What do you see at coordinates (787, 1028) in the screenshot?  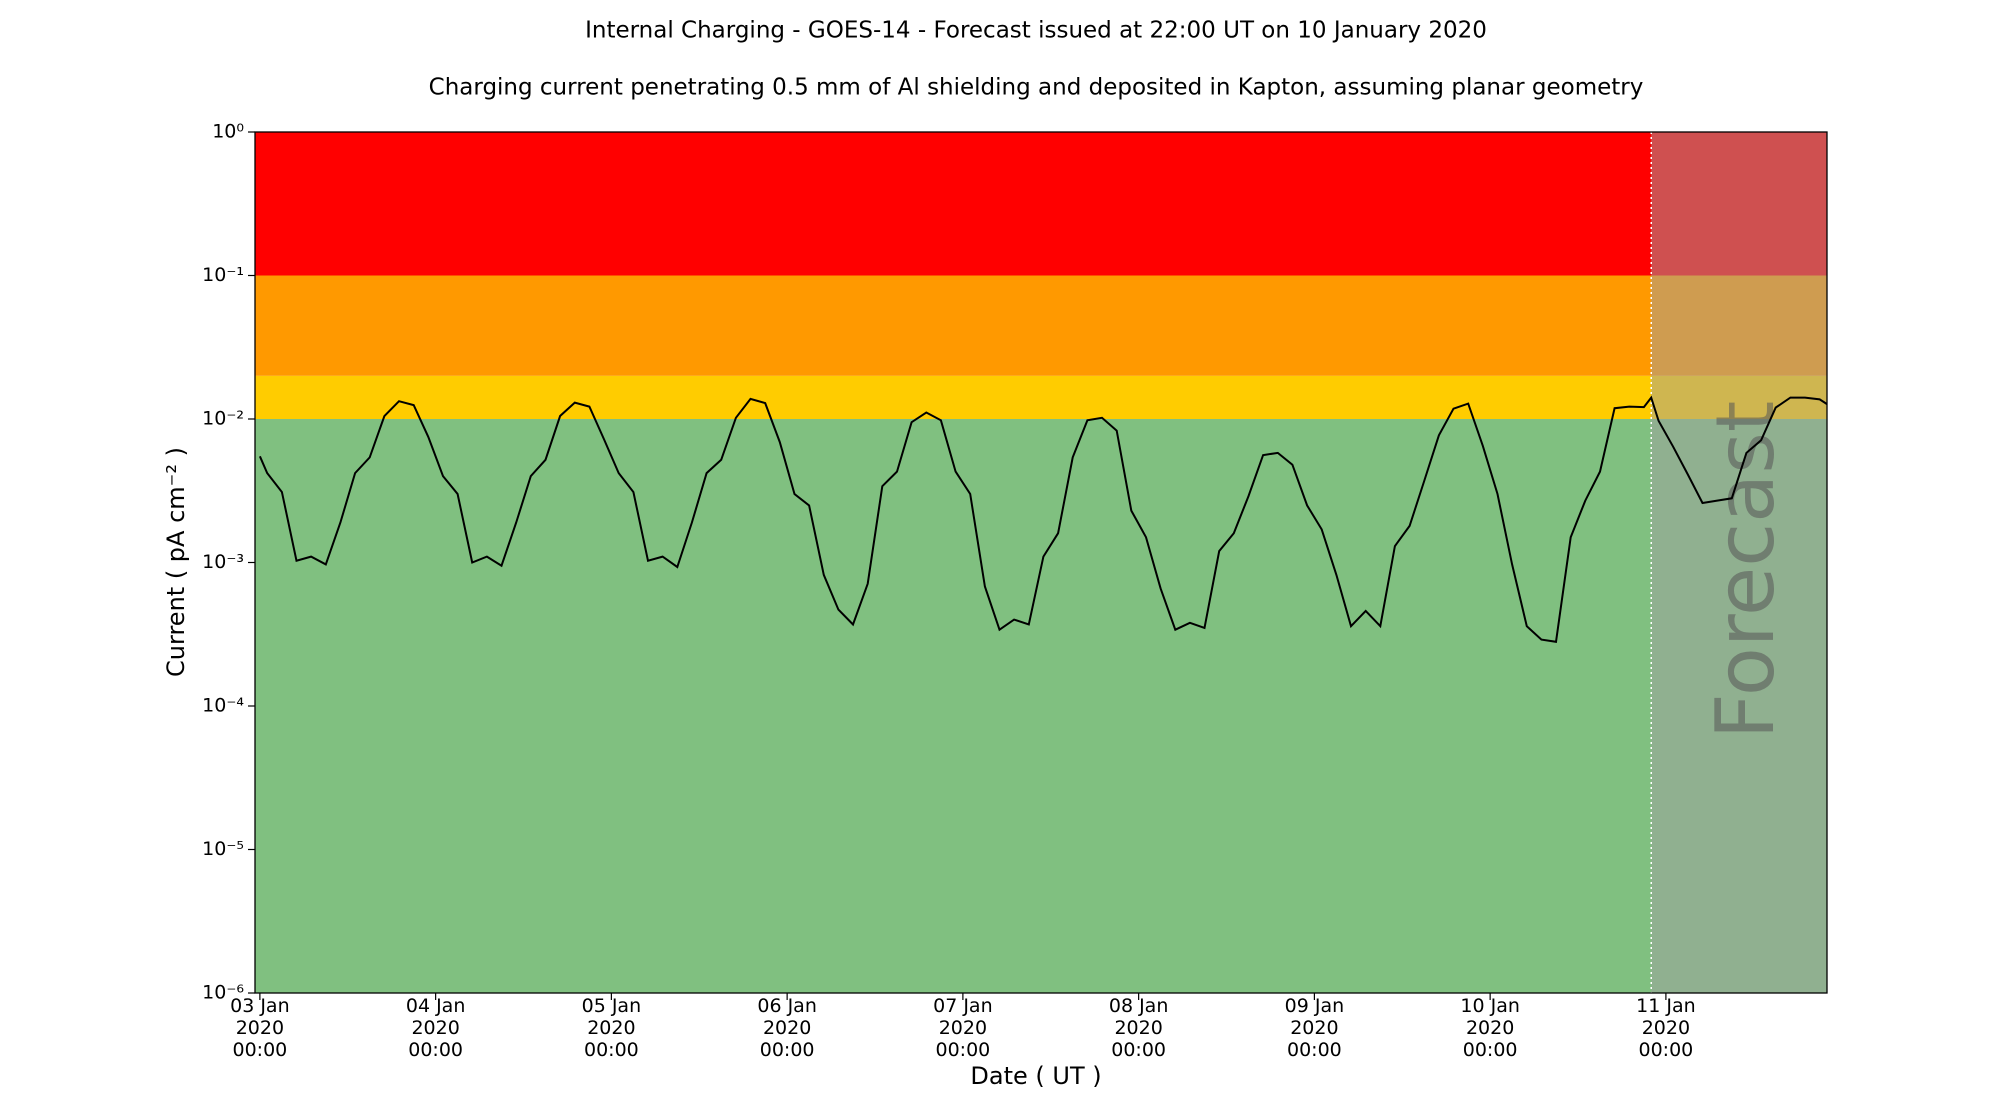 I see `x-tick-label: 06 Jan 2020 00:00` at bounding box center [787, 1028].